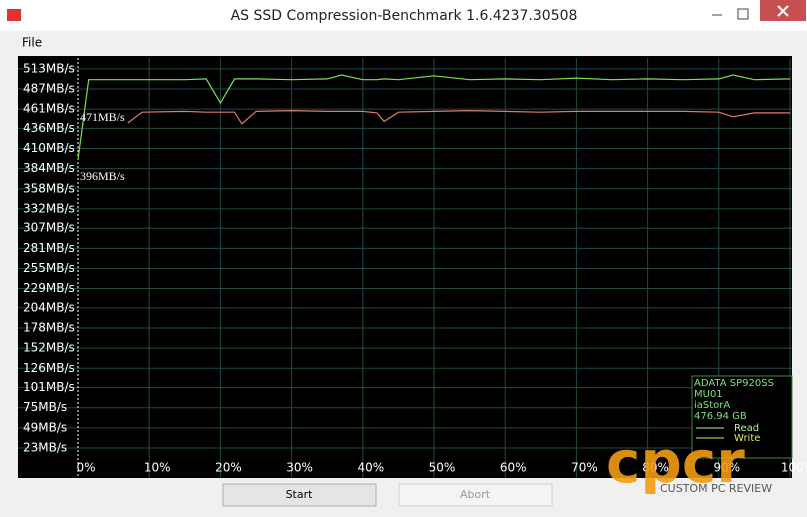  What do you see at coordinates (49, 88) in the screenshot?
I see `y-tick-label: 487MB/s` at bounding box center [49, 88].